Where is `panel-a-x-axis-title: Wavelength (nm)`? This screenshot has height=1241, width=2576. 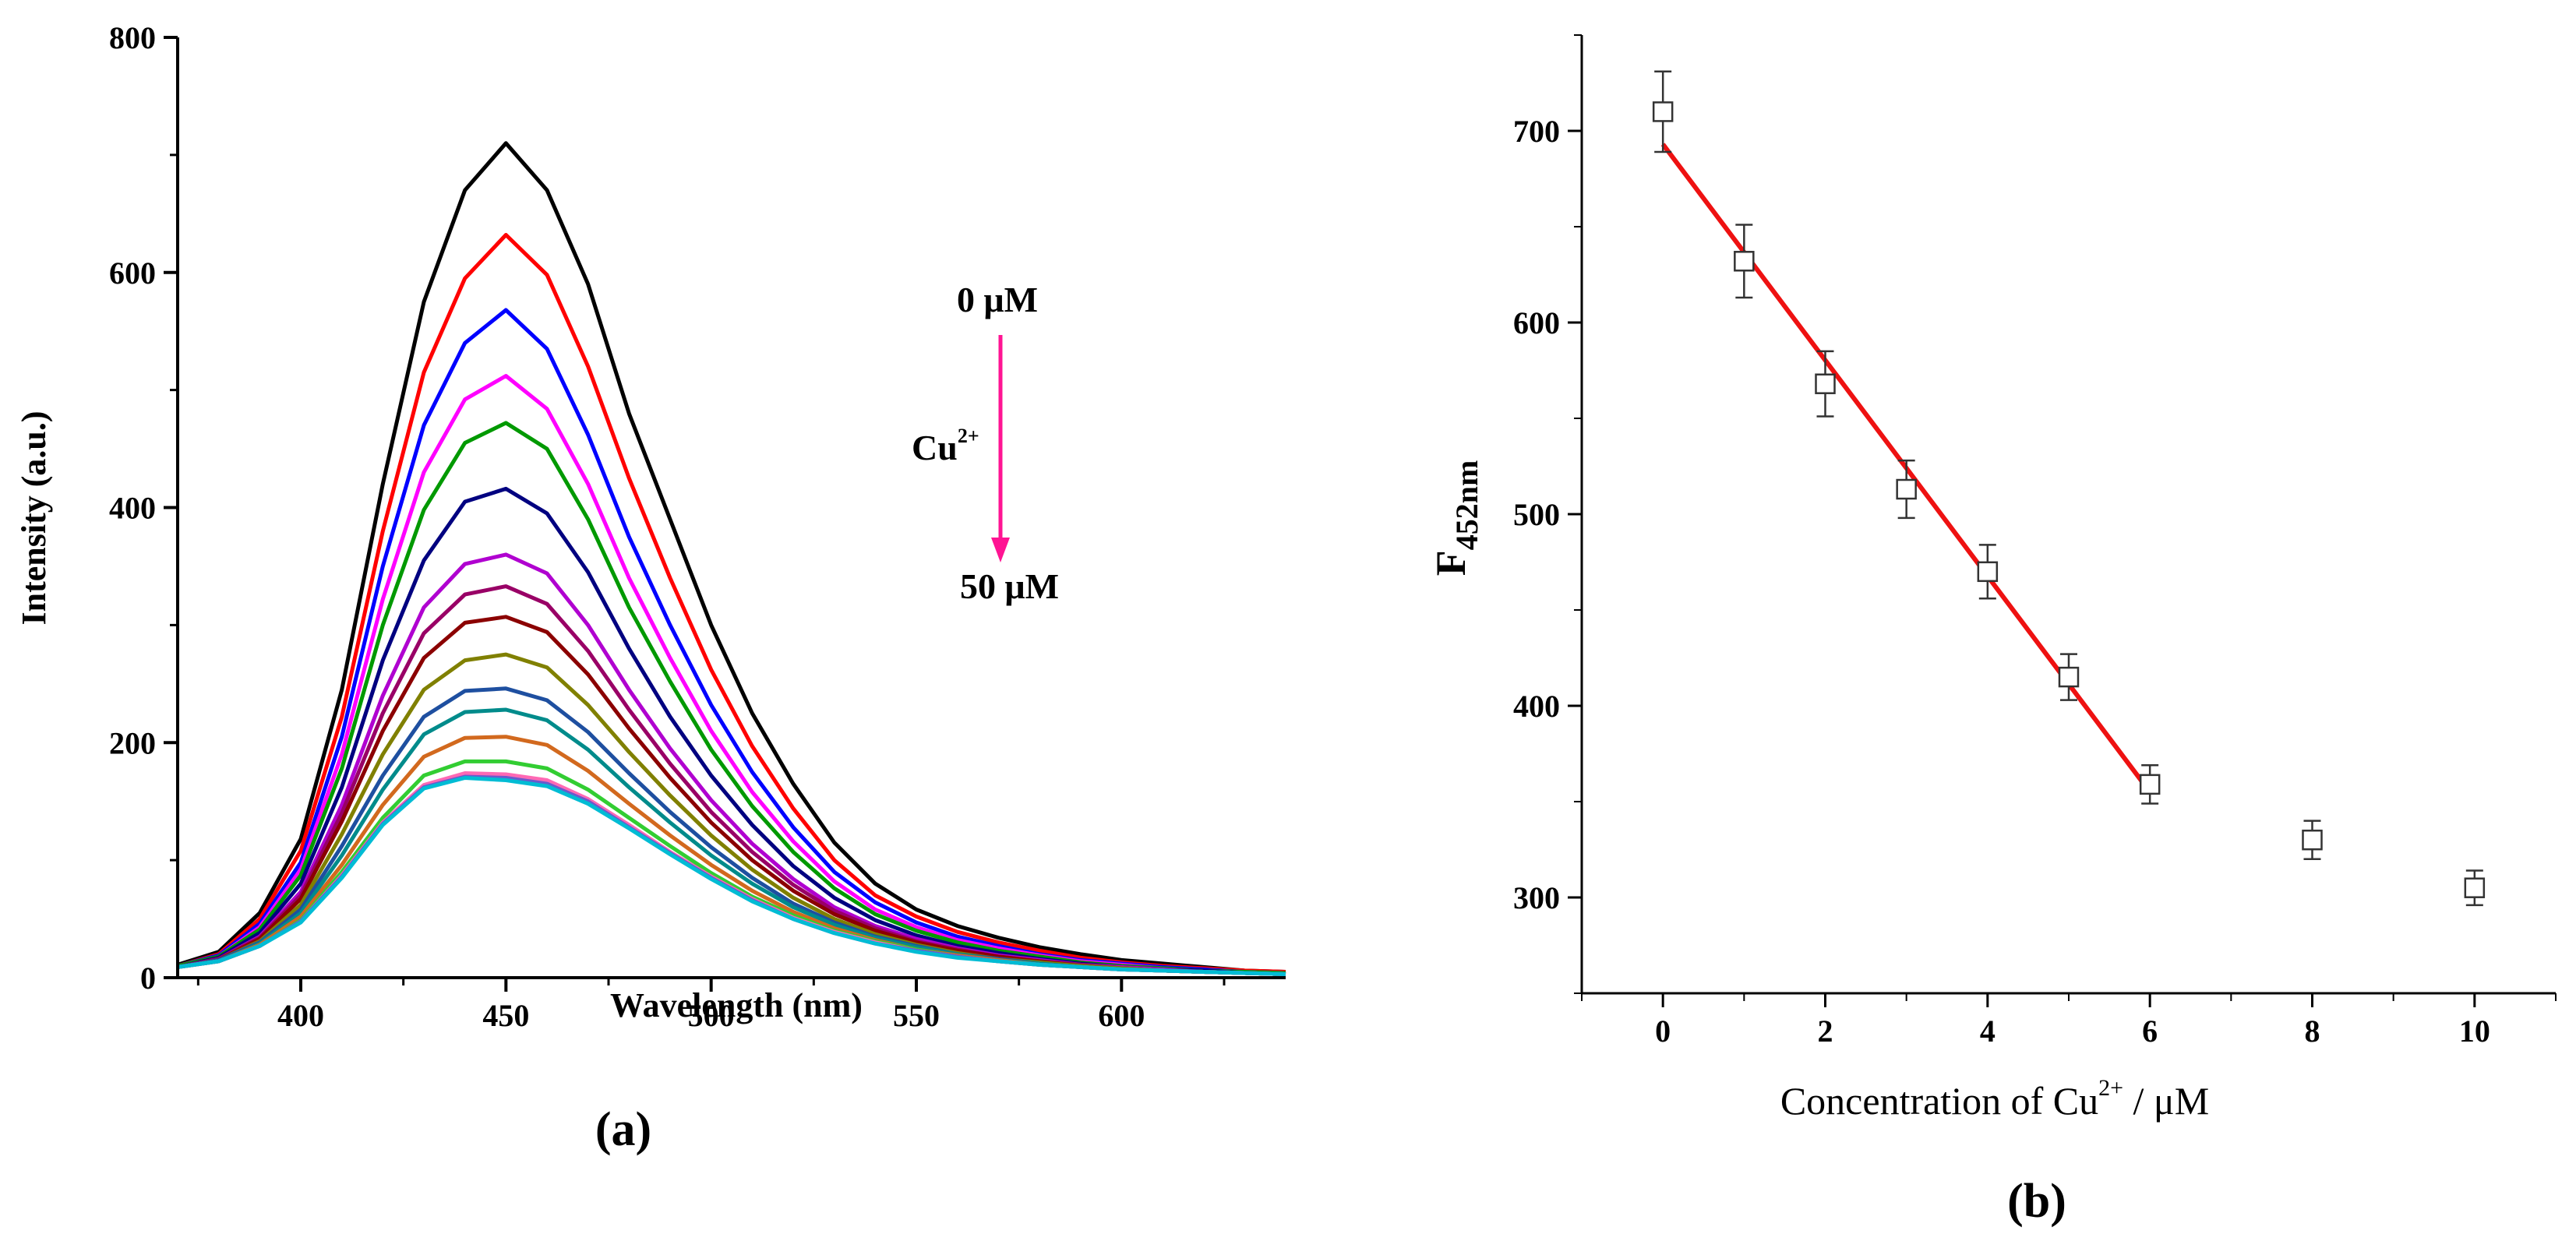 panel-a-x-axis-title: Wavelength (nm) is located at coordinates (736, 1005).